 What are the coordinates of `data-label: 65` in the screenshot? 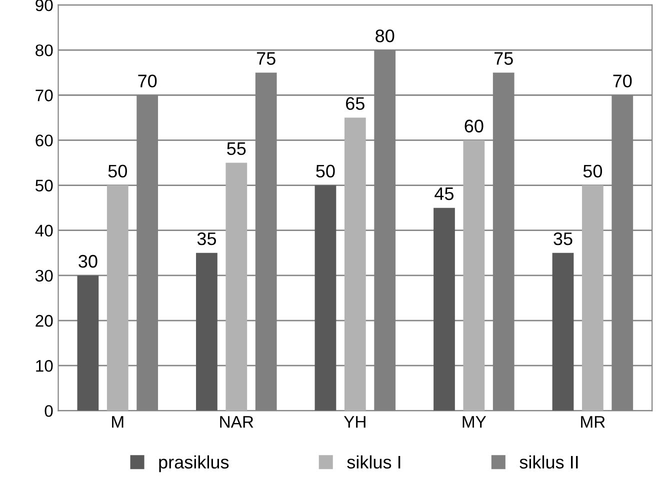 It's located at (355, 103).